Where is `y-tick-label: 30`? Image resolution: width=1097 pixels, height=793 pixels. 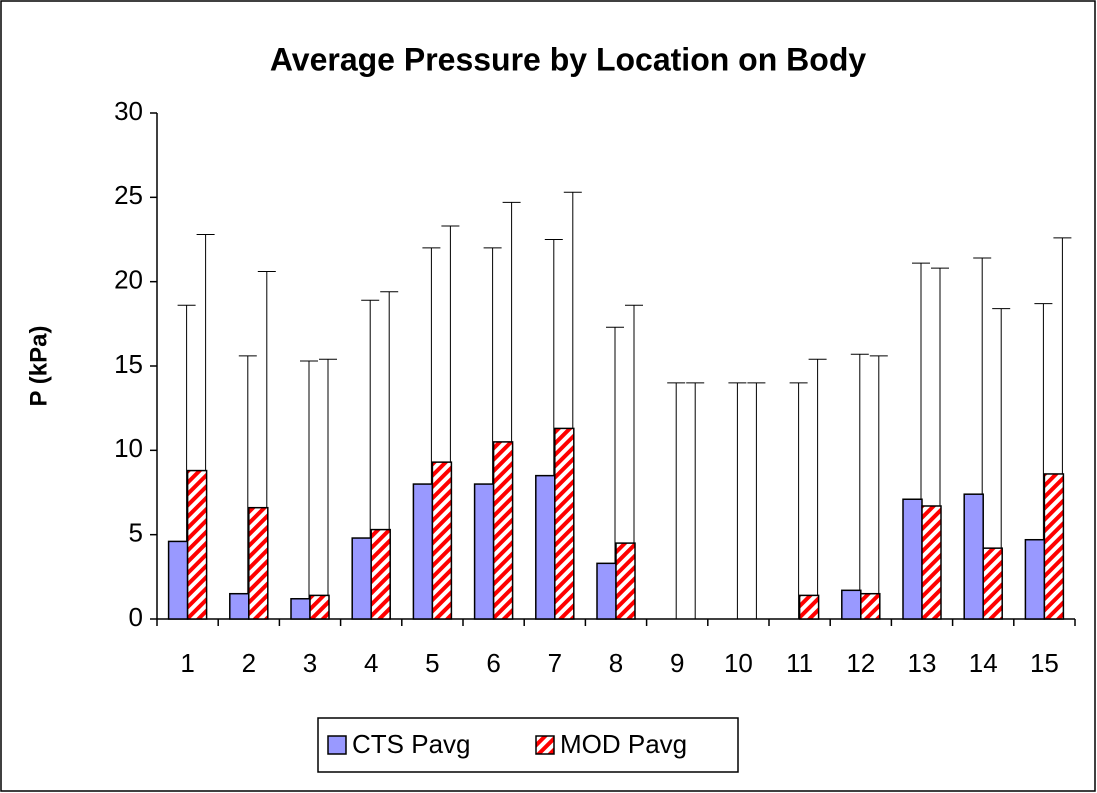
y-tick-label: 30 is located at coordinates (128, 111).